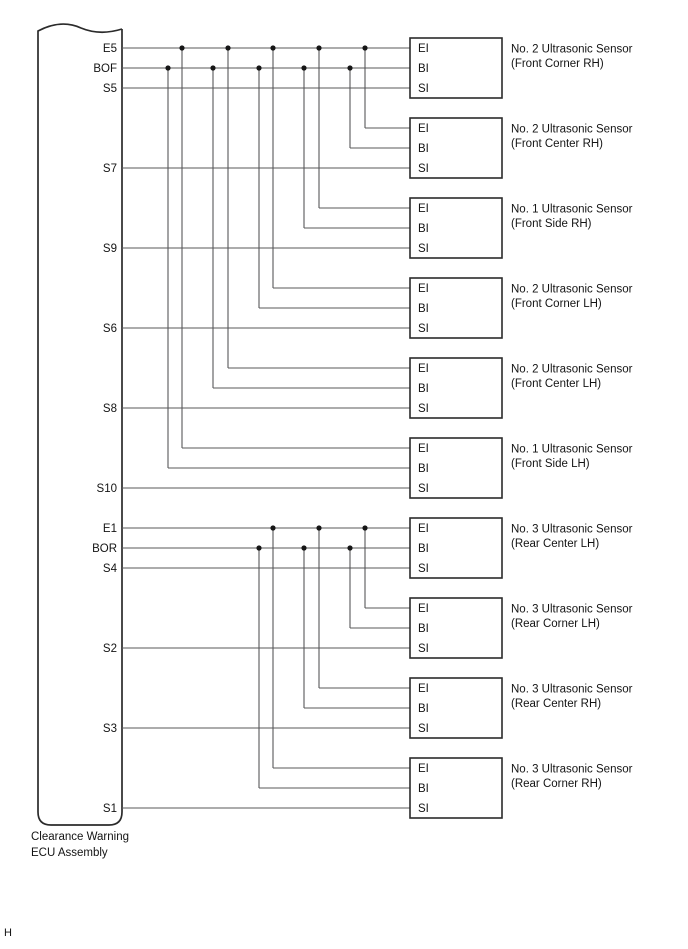 The image size is (688, 949). I want to click on ecu-pin-label-e5: E5, so click(110, 49).